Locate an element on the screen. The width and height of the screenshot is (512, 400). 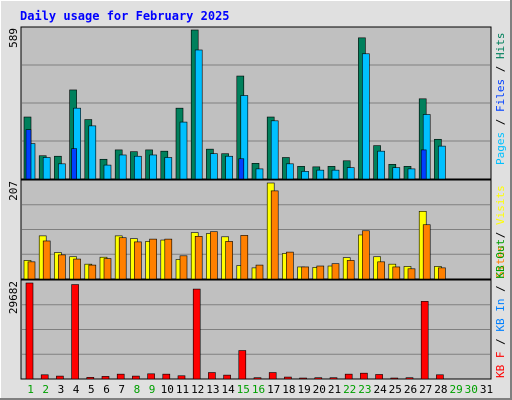
legend-sep-2: / is located at coordinates (500, 69).